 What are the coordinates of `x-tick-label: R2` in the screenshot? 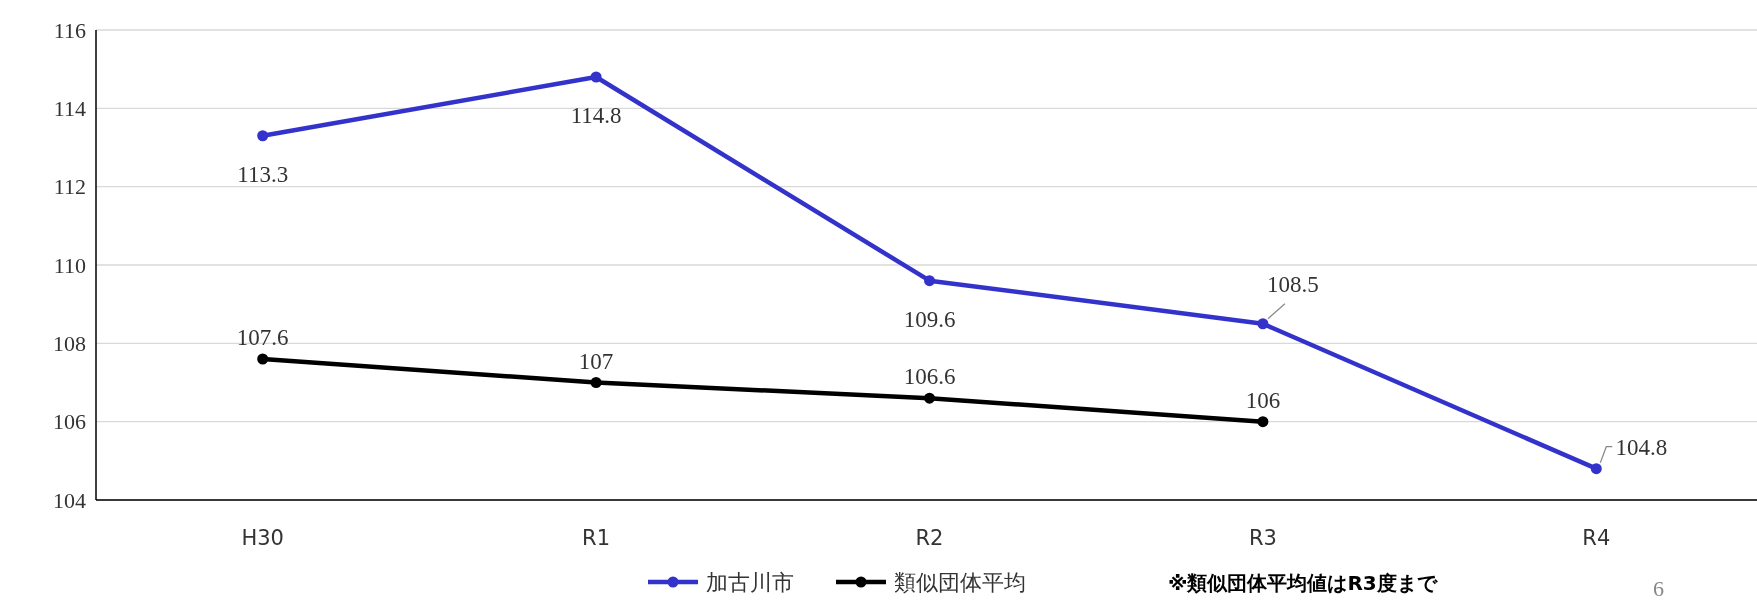 It's located at (929, 538).